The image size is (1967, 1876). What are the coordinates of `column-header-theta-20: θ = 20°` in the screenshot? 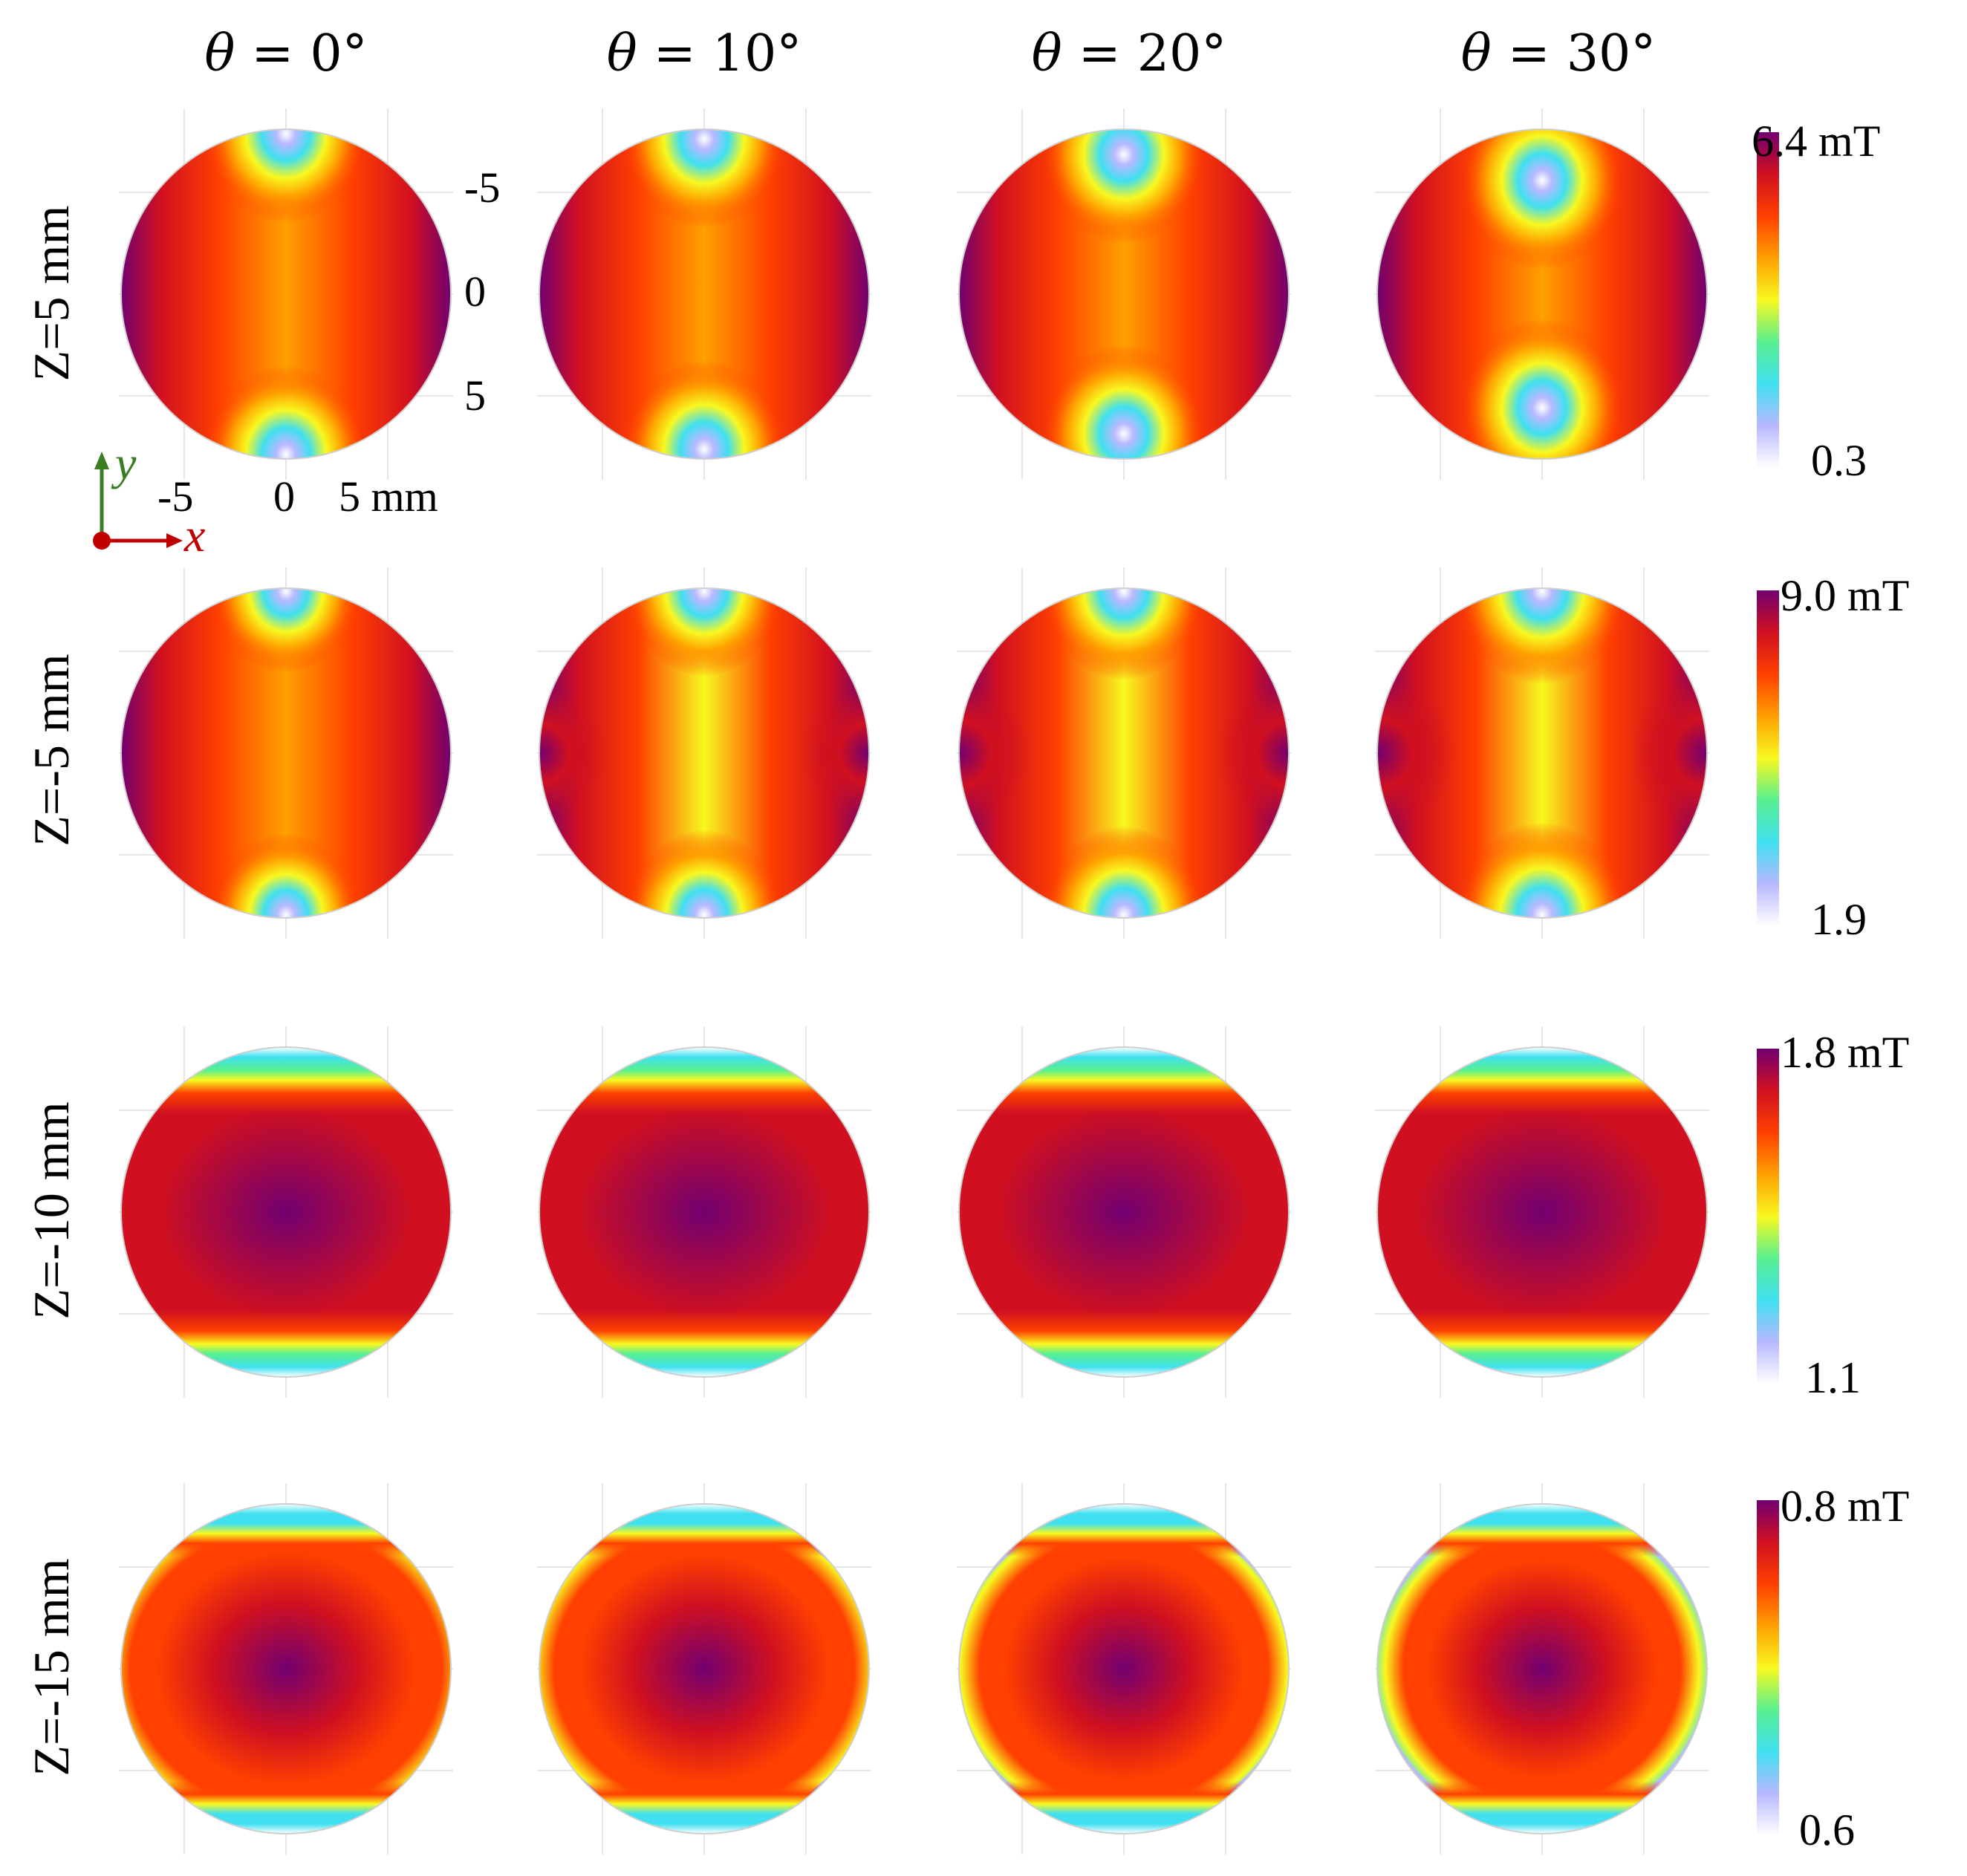 It's located at (1129, 54).